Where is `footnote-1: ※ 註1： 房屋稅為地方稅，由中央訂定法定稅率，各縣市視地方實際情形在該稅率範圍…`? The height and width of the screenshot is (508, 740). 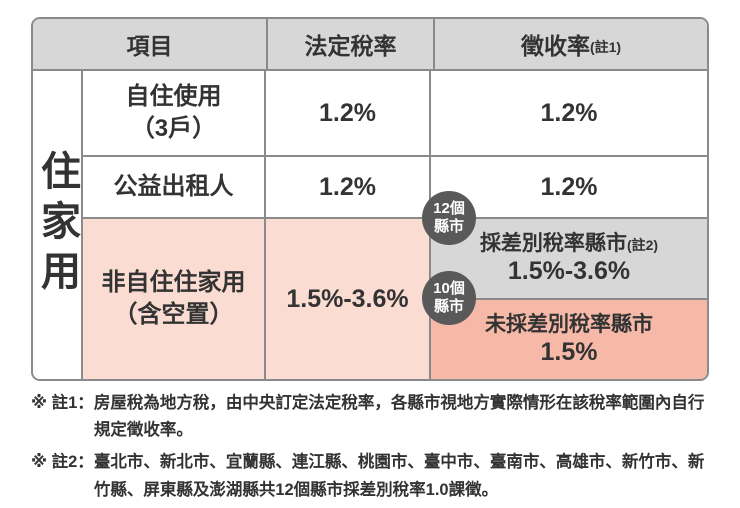 footnote-1: ※ 註1： 房屋稅為地方稅，由中央訂定法定稅率，各縣市視地方實際情形在該稅率範圍… is located at coordinates (371, 417).